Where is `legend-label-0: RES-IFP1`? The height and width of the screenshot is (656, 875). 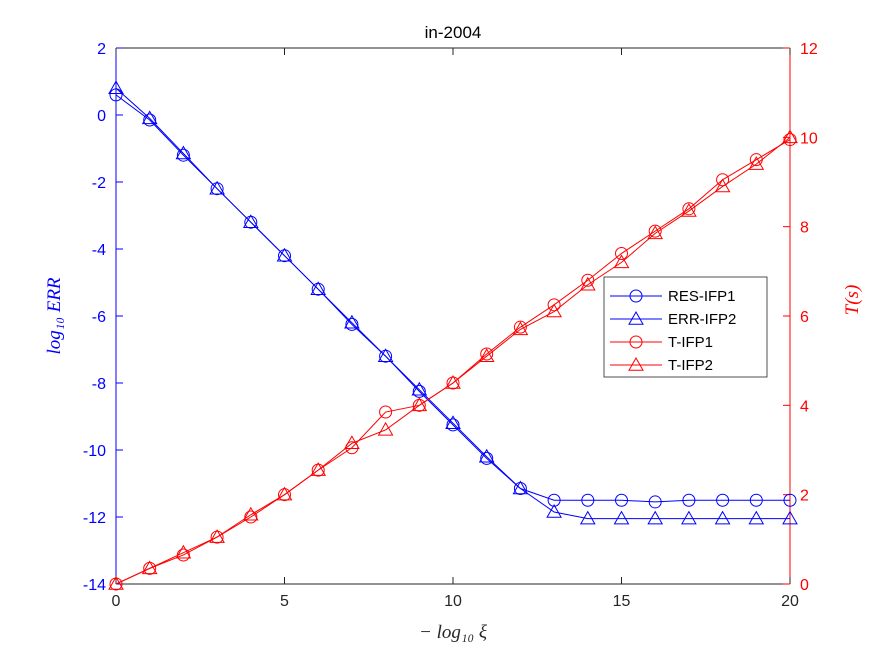
legend-label-0: RES-IFP1 is located at coordinates (702, 296).